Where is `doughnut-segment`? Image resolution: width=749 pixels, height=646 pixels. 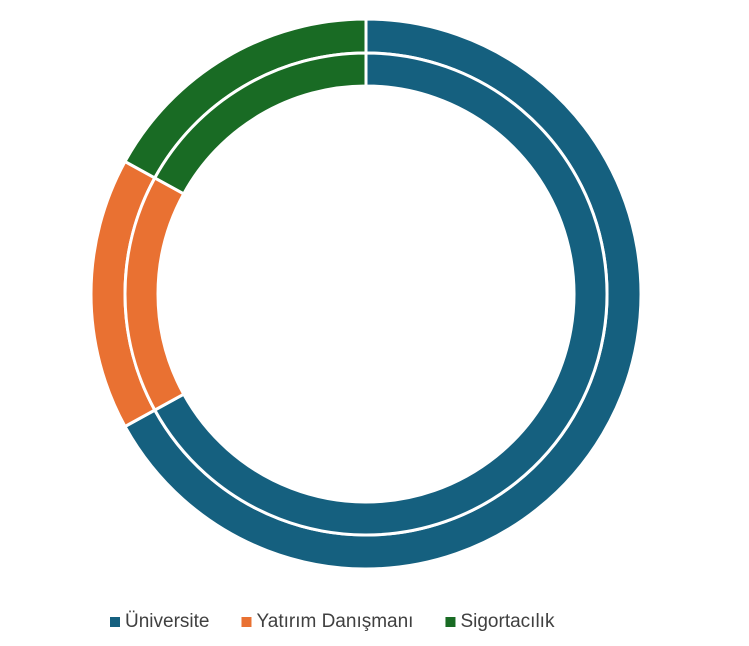
doughnut-segment is located at coordinates (260, 123).